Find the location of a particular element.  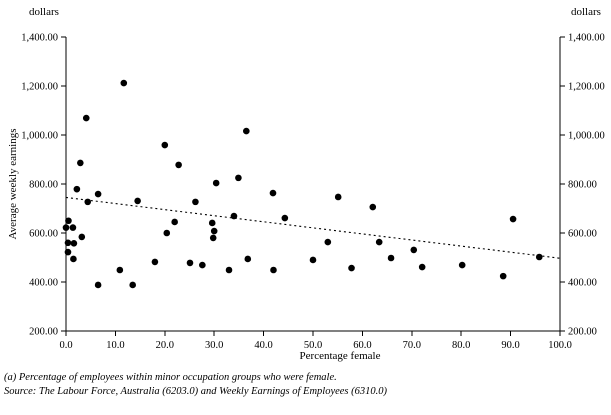

y-tick-label-right: 600.00 is located at coordinates (582, 234).